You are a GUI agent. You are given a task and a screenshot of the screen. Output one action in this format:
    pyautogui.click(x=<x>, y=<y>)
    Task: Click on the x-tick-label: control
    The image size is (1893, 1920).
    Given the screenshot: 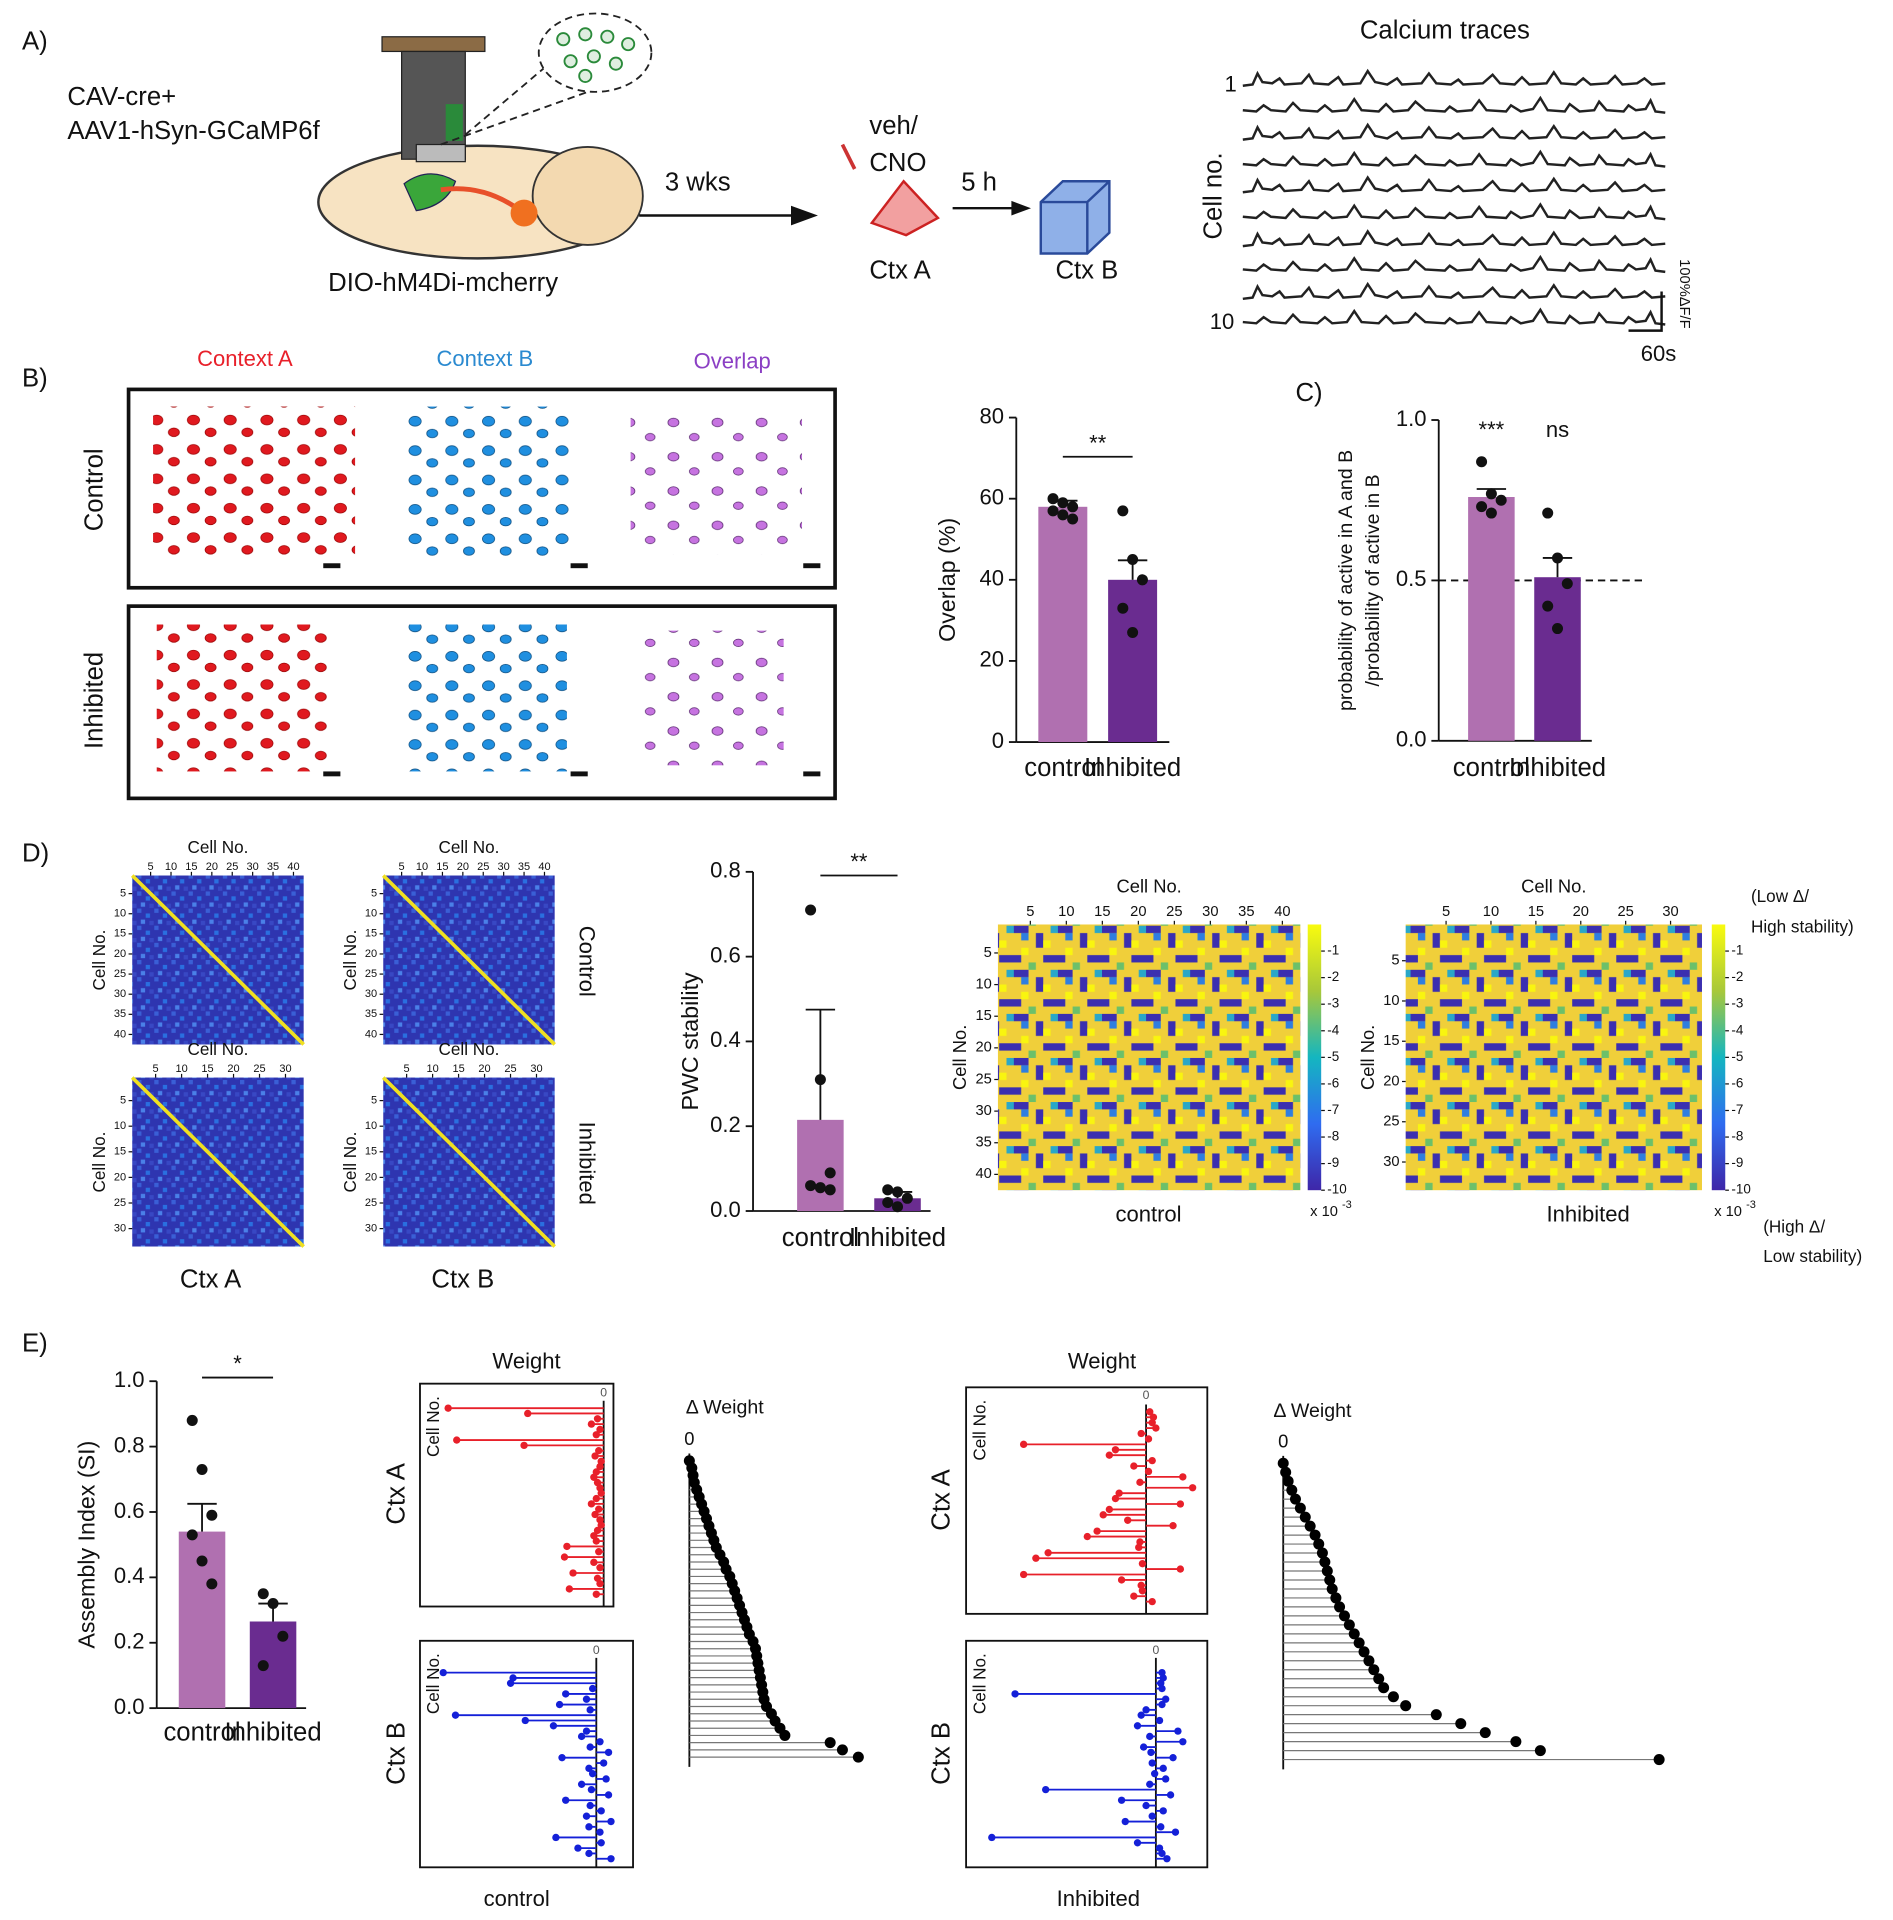 What is the action you would take?
    pyautogui.click(x=1491, y=768)
    